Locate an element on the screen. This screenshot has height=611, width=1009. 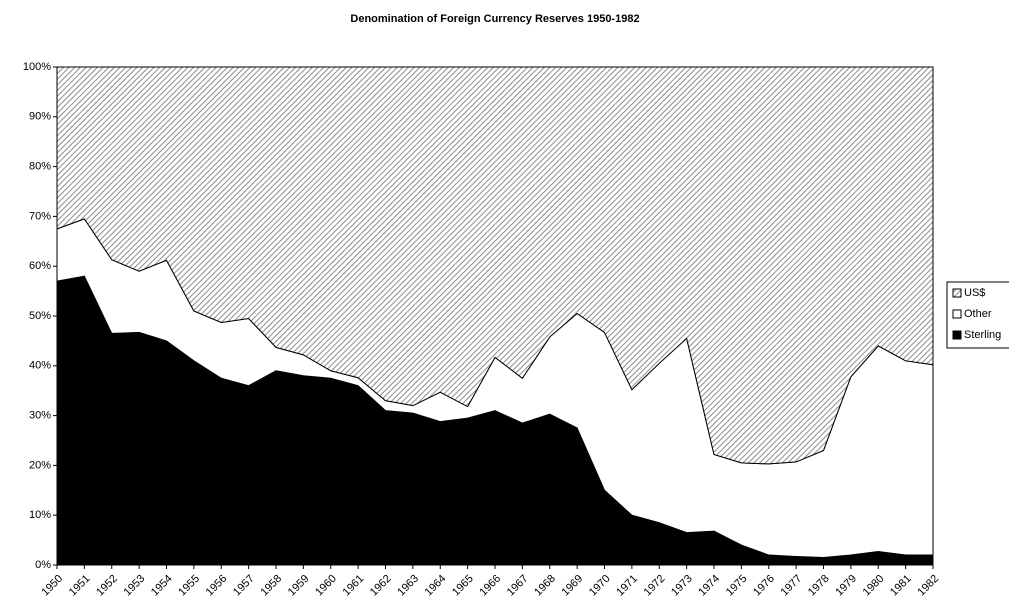
x-tick-label: 1973 is located at coordinates (682, 586).